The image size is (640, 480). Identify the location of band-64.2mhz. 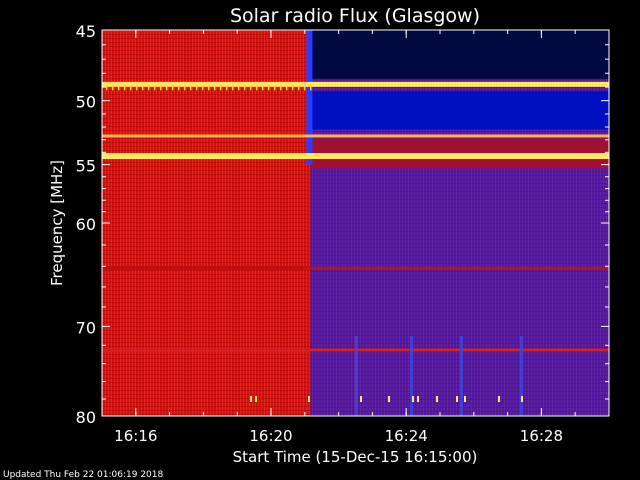
(355, 268).